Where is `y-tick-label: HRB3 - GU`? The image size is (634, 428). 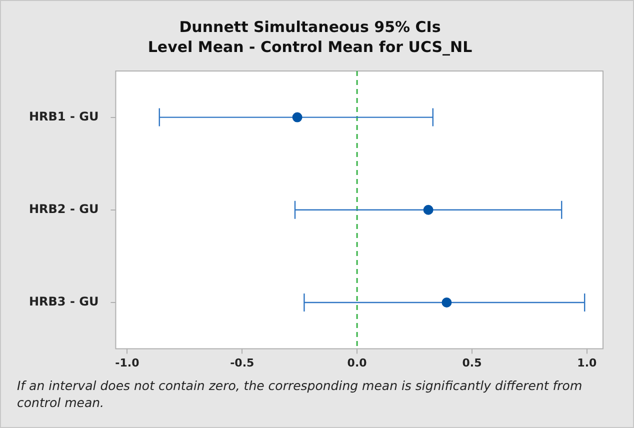
y-tick-label: HRB3 - GU is located at coordinates (63, 301).